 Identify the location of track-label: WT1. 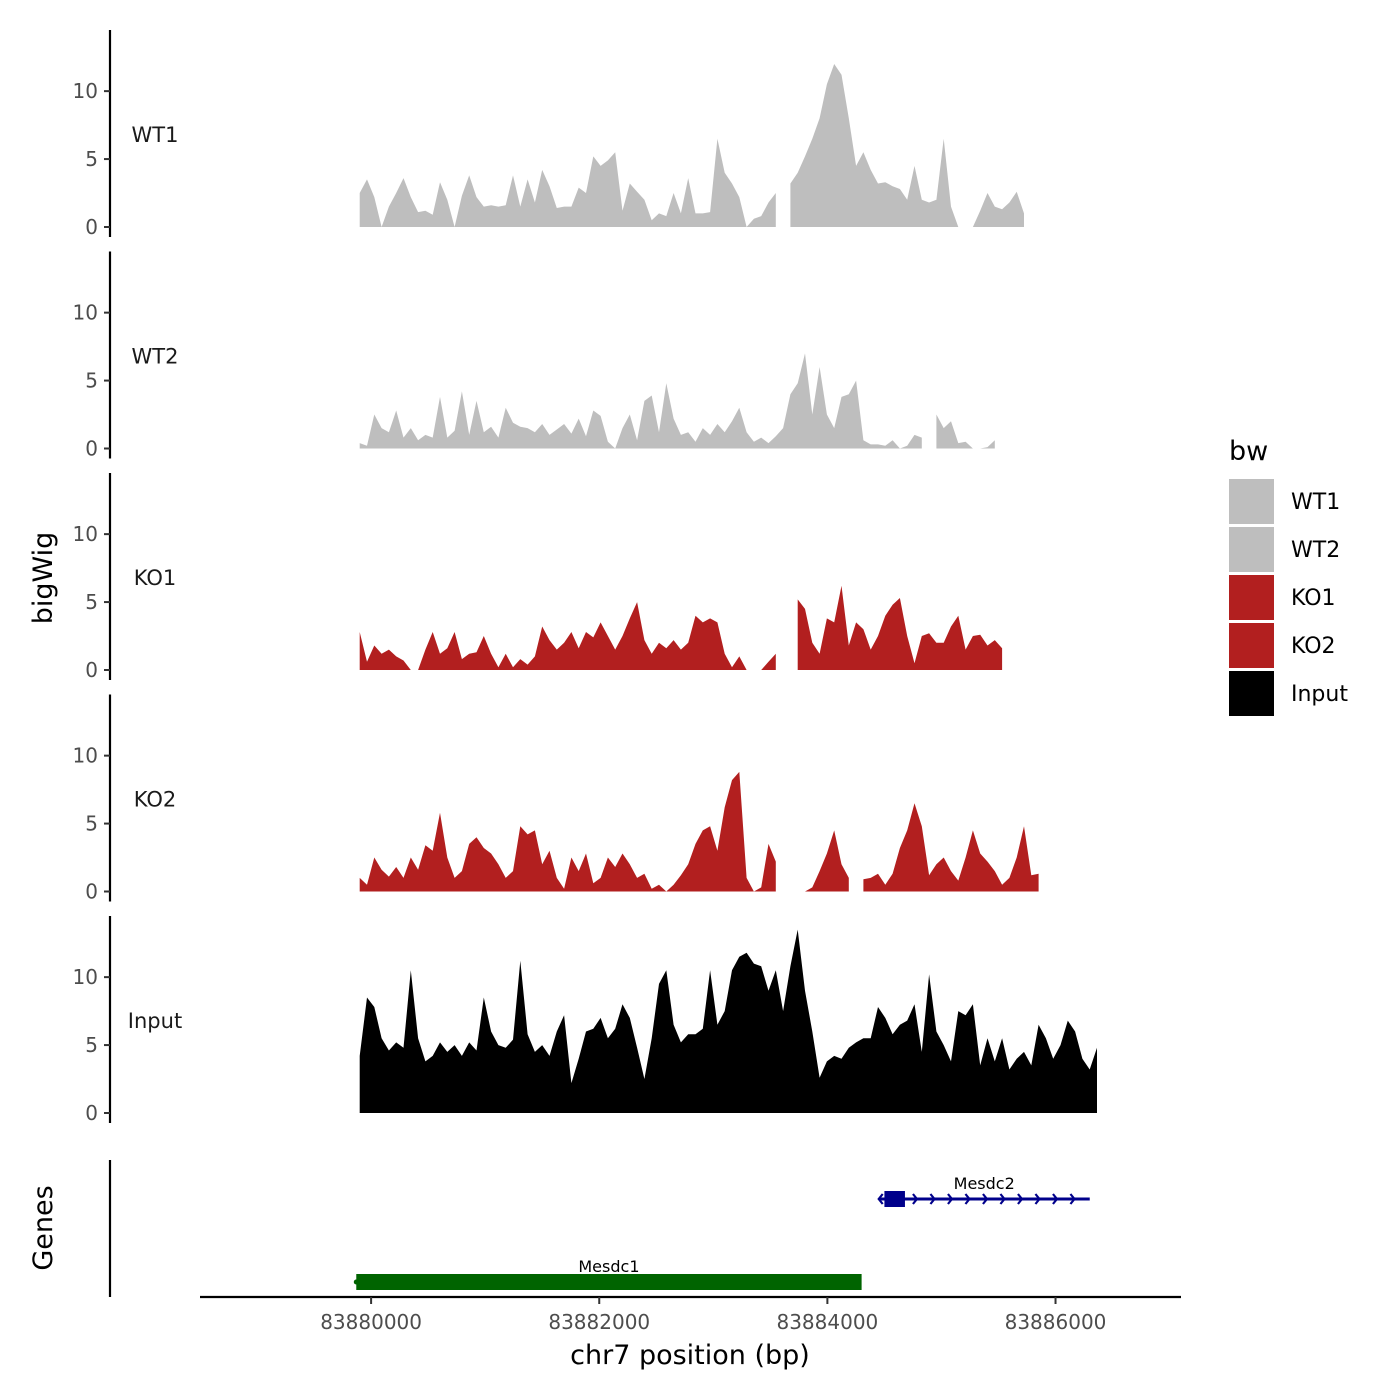
(155, 135).